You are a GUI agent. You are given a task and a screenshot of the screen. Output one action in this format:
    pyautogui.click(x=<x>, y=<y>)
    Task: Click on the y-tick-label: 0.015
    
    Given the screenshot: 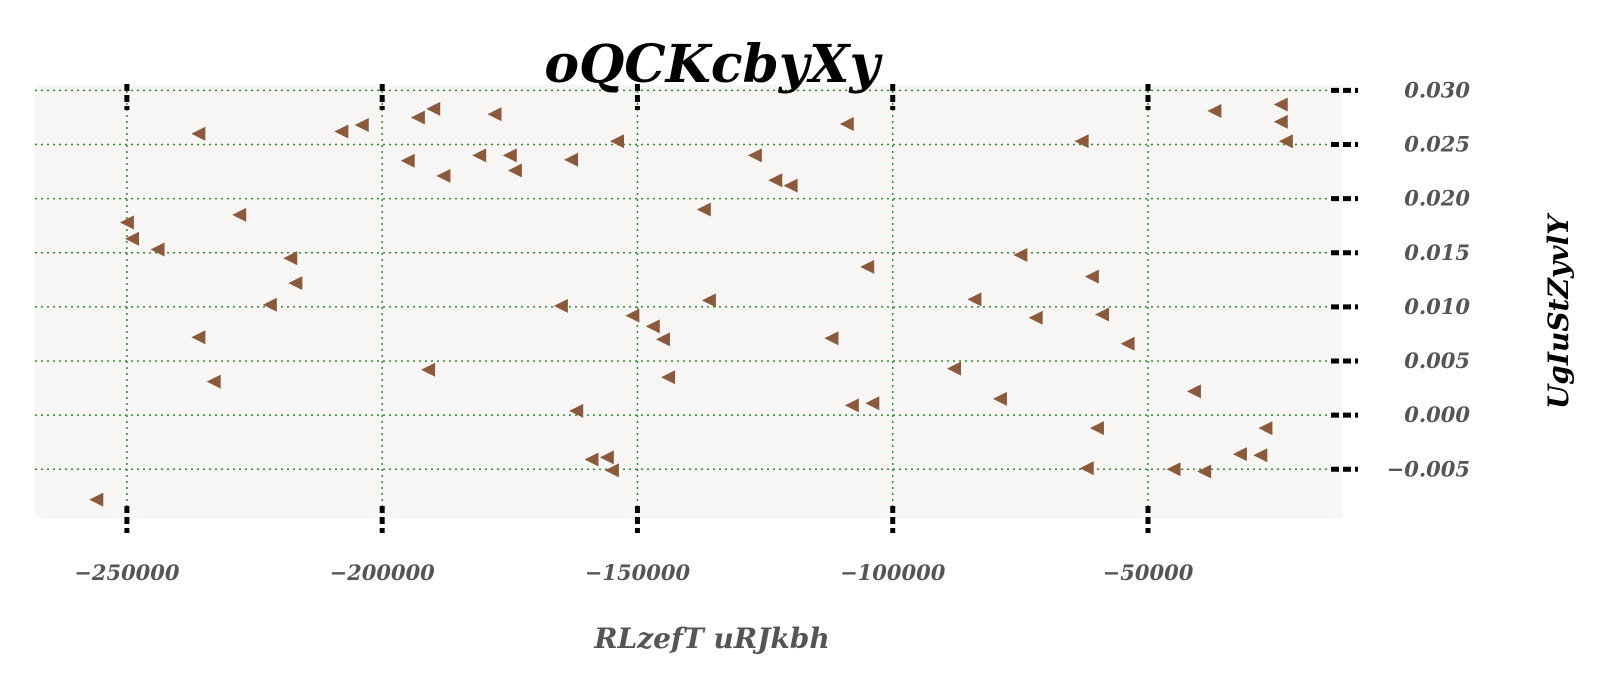 What is the action you would take?
    pyautogui.click(x=1437, y=252)
    